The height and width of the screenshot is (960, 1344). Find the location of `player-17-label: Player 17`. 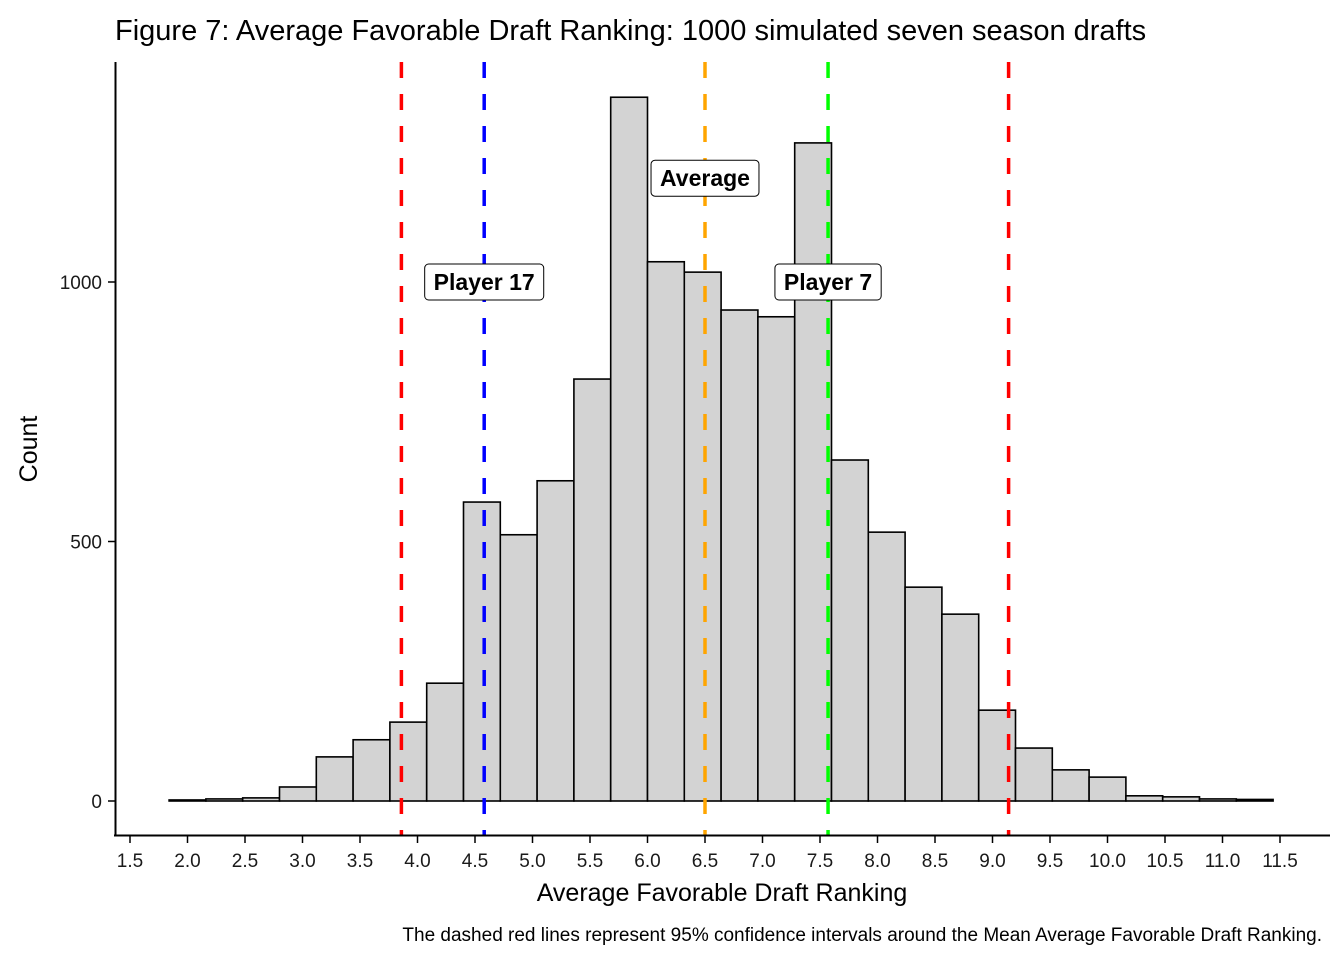

player-17-label: Player 17 is located at coordinates (484, 282).